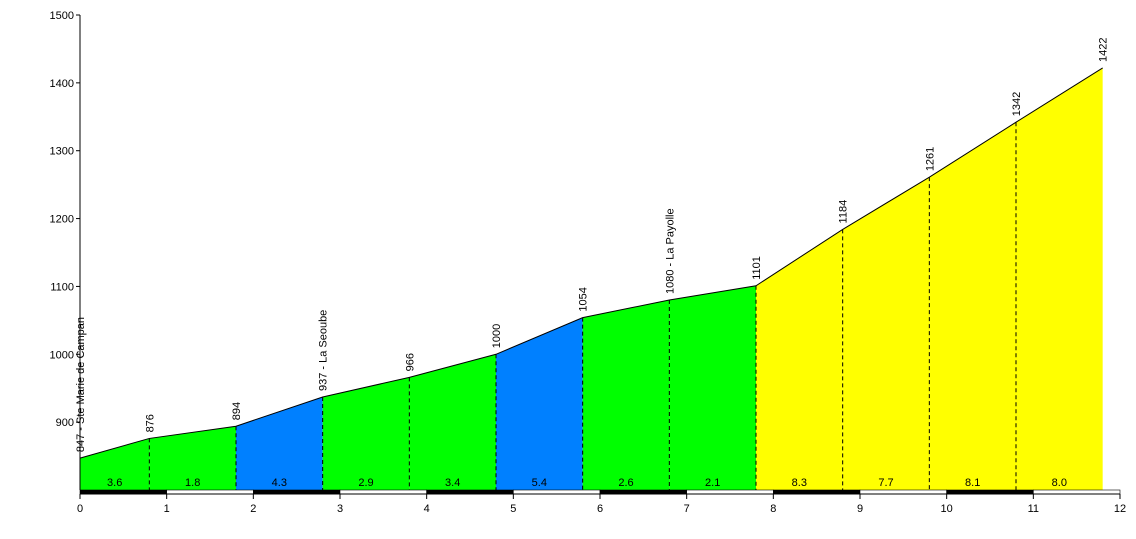 This screenshot has height=539, width=1136. What do you see at coordinates (1017, 104) in the screenshot?
I see `point-label: 1342` at bounding box center [1017, 104].